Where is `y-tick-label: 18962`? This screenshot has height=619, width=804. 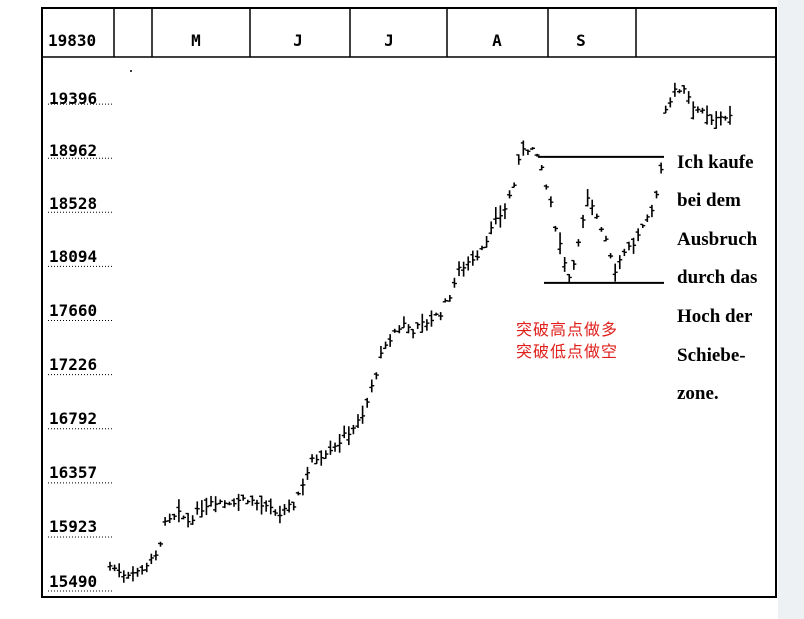 y-tick-label: 18962 is located at coordinates (73, 150).